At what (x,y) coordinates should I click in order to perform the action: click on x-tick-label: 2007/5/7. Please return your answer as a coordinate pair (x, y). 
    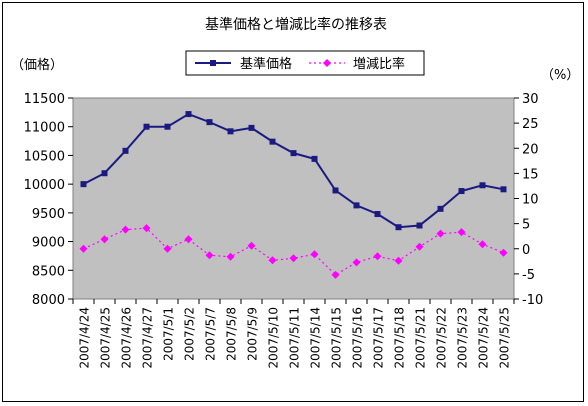
    Looking at the image, I should click on (211, 334).